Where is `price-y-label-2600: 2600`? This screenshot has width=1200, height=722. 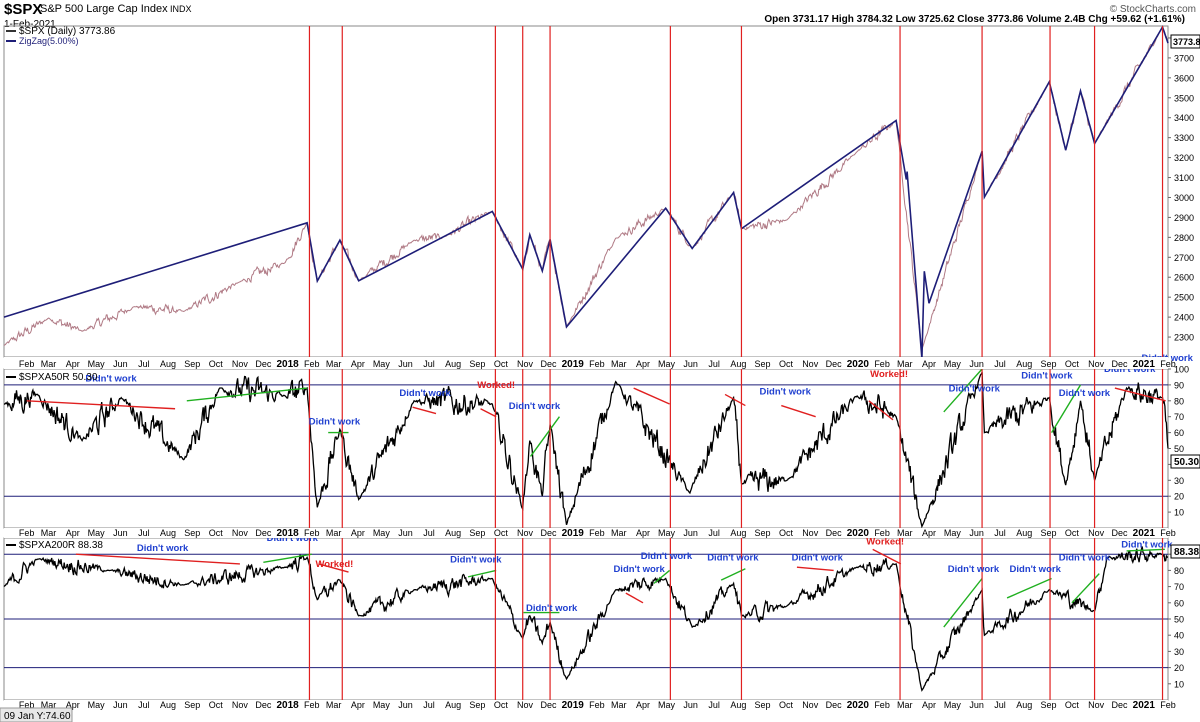
price-y-label-2600: 2600 is located at coordinates (1184, 278).